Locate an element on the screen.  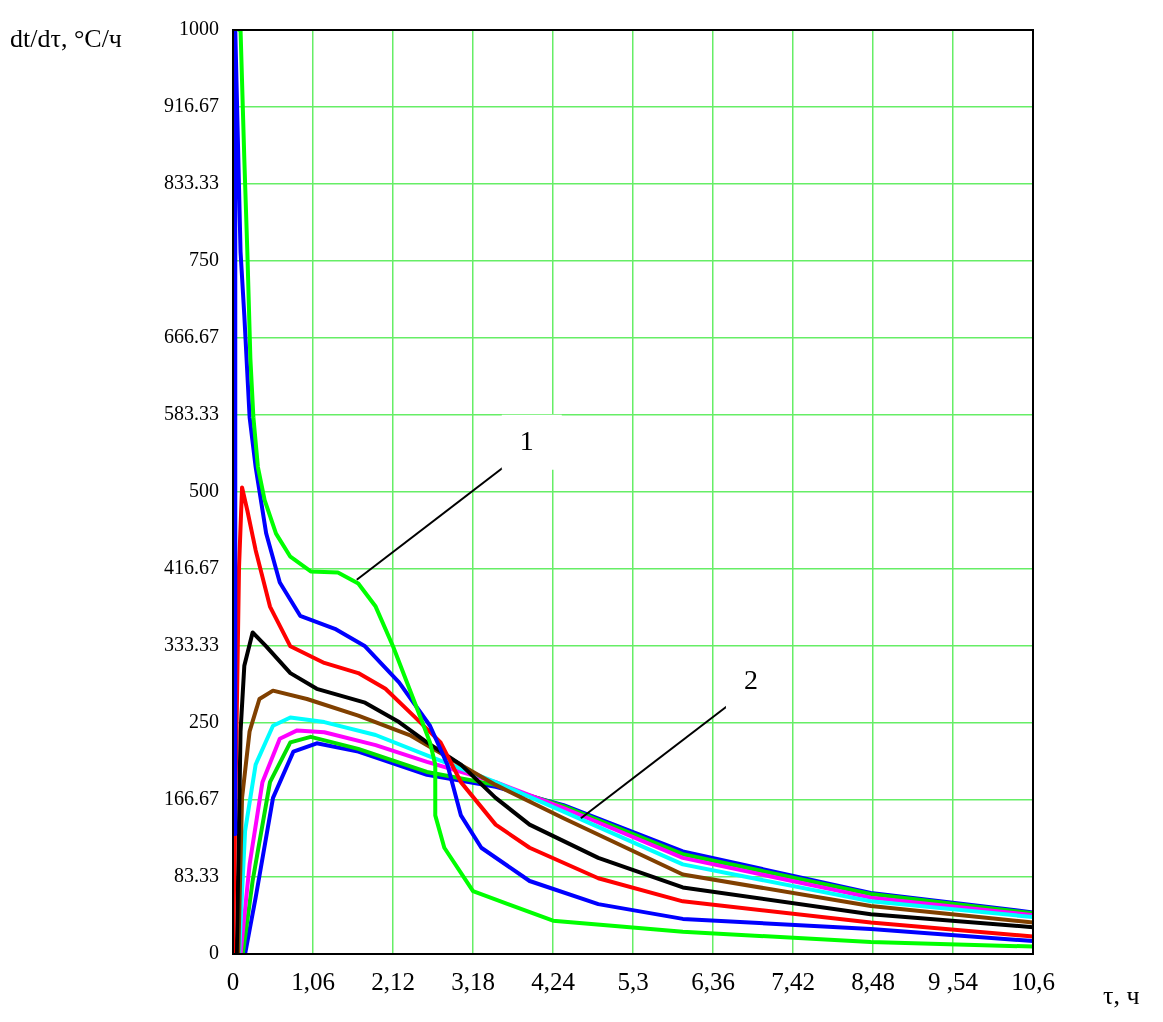
y-tick-label: 416.67 is located at coordinates (191, 567).